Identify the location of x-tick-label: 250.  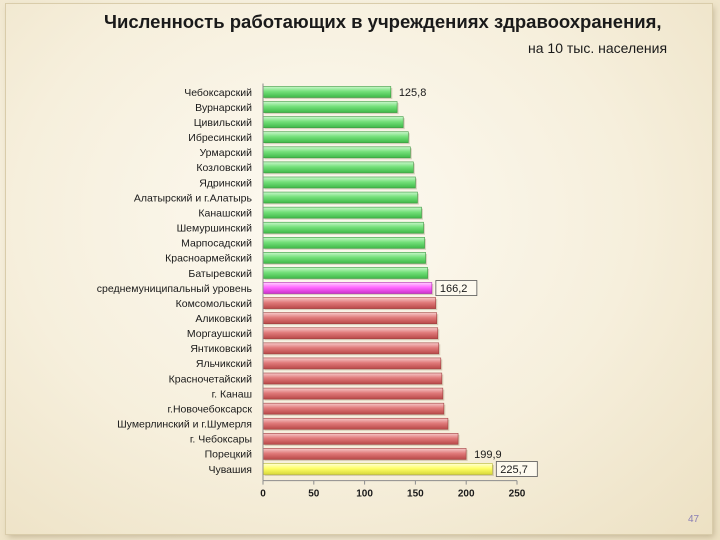
(517, 494).